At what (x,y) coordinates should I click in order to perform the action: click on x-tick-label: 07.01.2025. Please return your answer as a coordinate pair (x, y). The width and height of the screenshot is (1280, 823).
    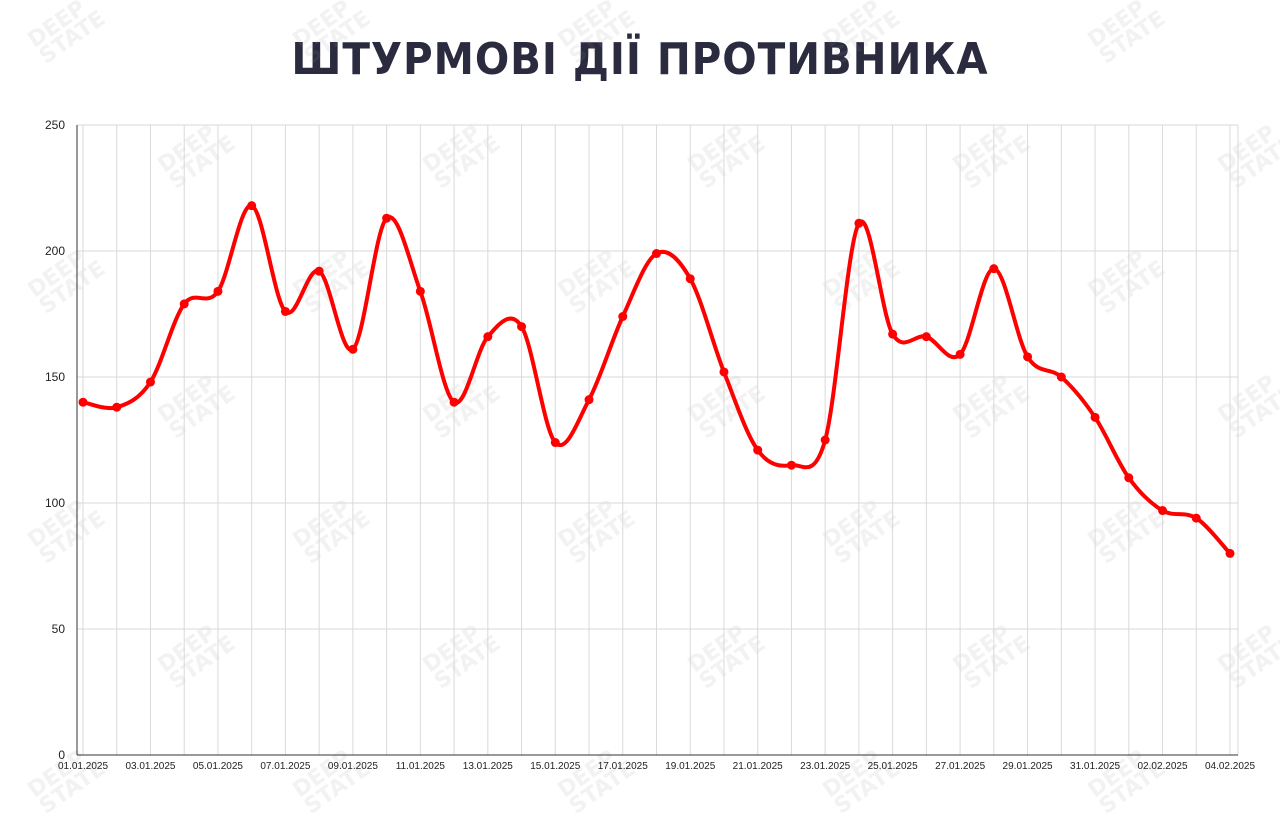
    Looking at the image, I should click on (285, 766).